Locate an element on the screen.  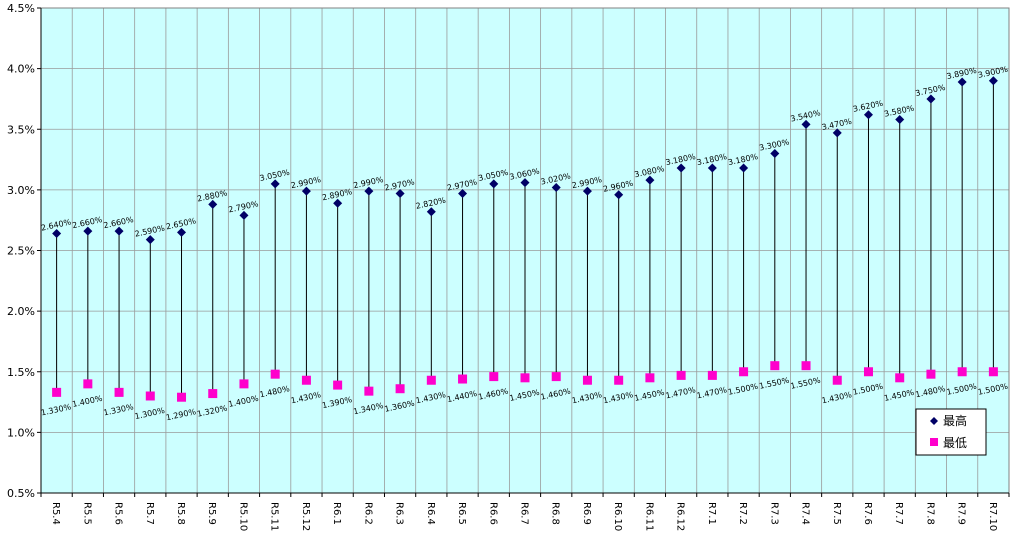
x-tick-label: R6.12 is located at coordinates (680, 516).